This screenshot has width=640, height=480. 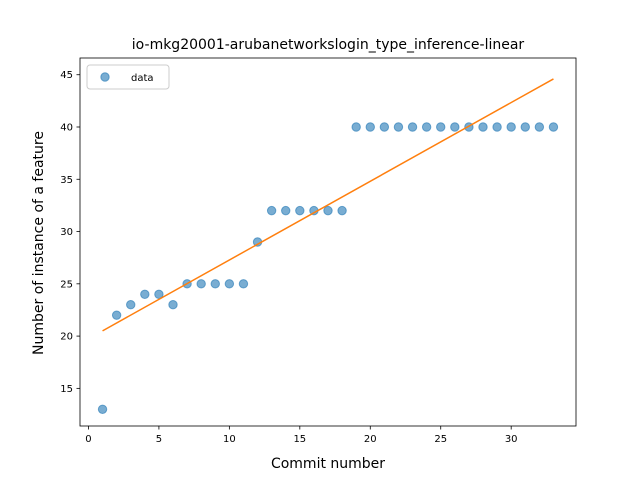 I want to click on y-tick-label: 25, so click(x=66, y=284).